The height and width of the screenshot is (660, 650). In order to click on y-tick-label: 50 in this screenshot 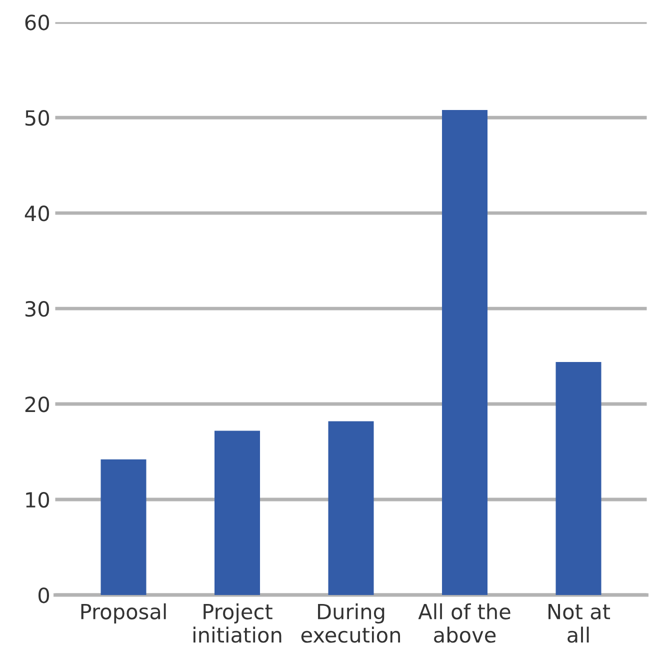, I will do `click(37, 118)`.